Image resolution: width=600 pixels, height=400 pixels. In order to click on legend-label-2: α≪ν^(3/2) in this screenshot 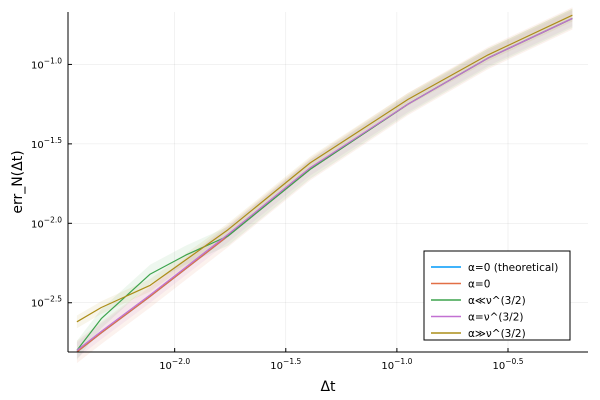, I will do `click(497, 301)`.